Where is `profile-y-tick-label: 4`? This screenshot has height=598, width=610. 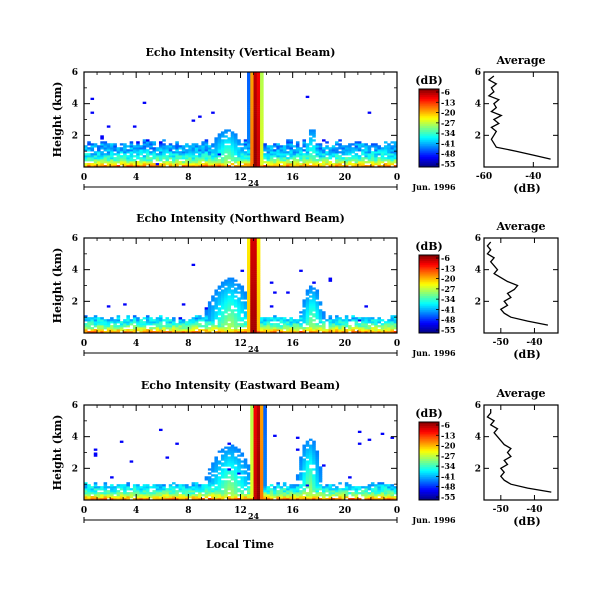
profile-y-tick-label: 4 is located at coordinates (478, 438).